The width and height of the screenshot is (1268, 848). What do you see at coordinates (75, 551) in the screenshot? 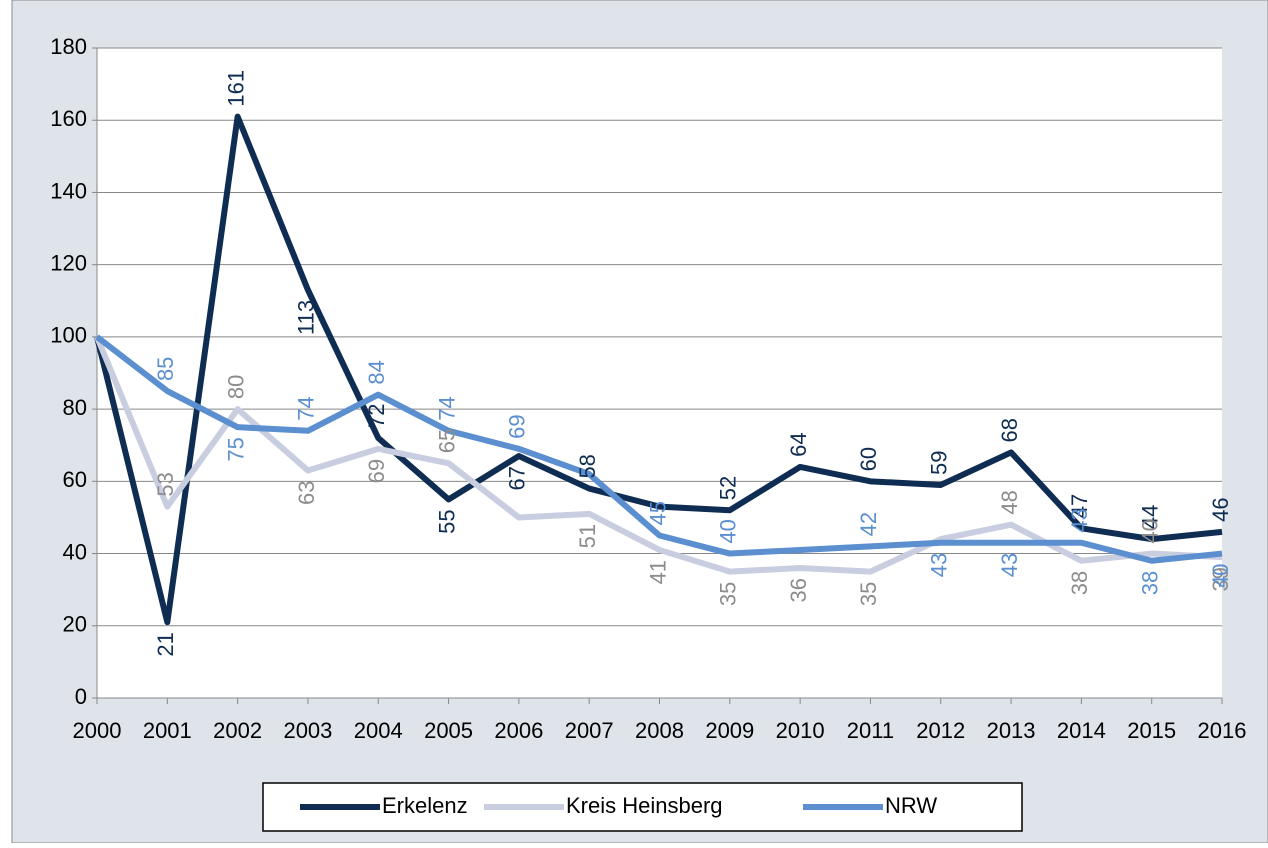
I see `y-tick-label: 40` at bounding box center [75, 551].